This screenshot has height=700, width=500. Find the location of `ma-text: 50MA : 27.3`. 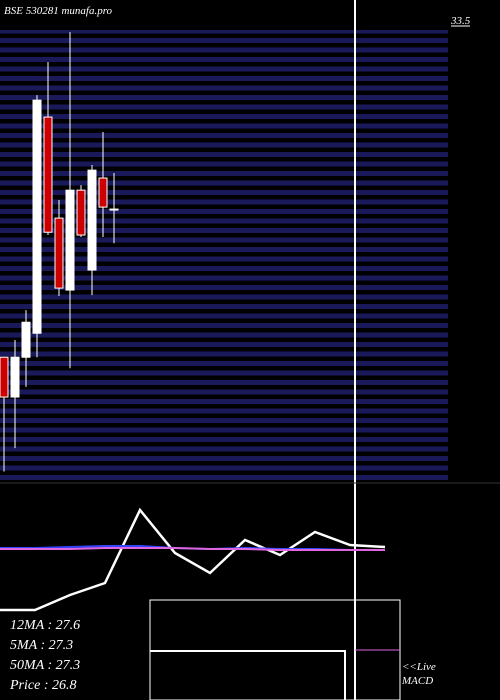

ma-text: 50MA : 27.3 is located at coordinates (45, 665).